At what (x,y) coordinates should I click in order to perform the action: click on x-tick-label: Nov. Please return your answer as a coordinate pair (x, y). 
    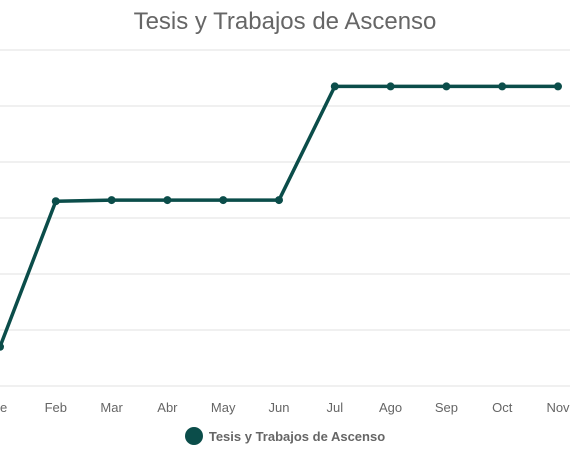
    Looking at the image, I should click on (558, 407).